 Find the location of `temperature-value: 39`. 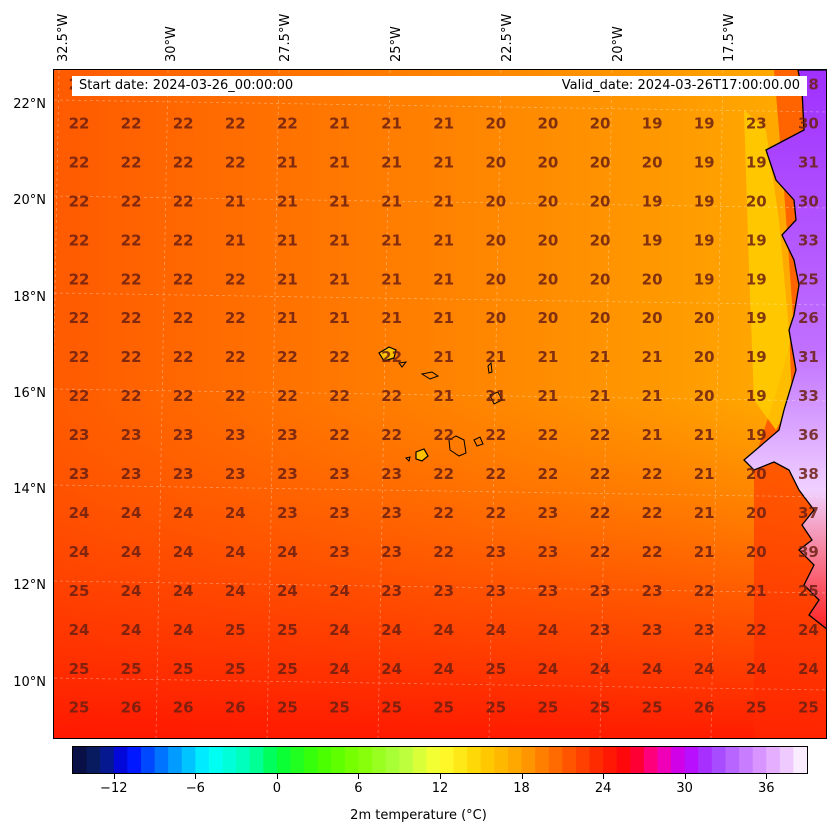

temperature-value: 39 is located at coordinates (808, 552).